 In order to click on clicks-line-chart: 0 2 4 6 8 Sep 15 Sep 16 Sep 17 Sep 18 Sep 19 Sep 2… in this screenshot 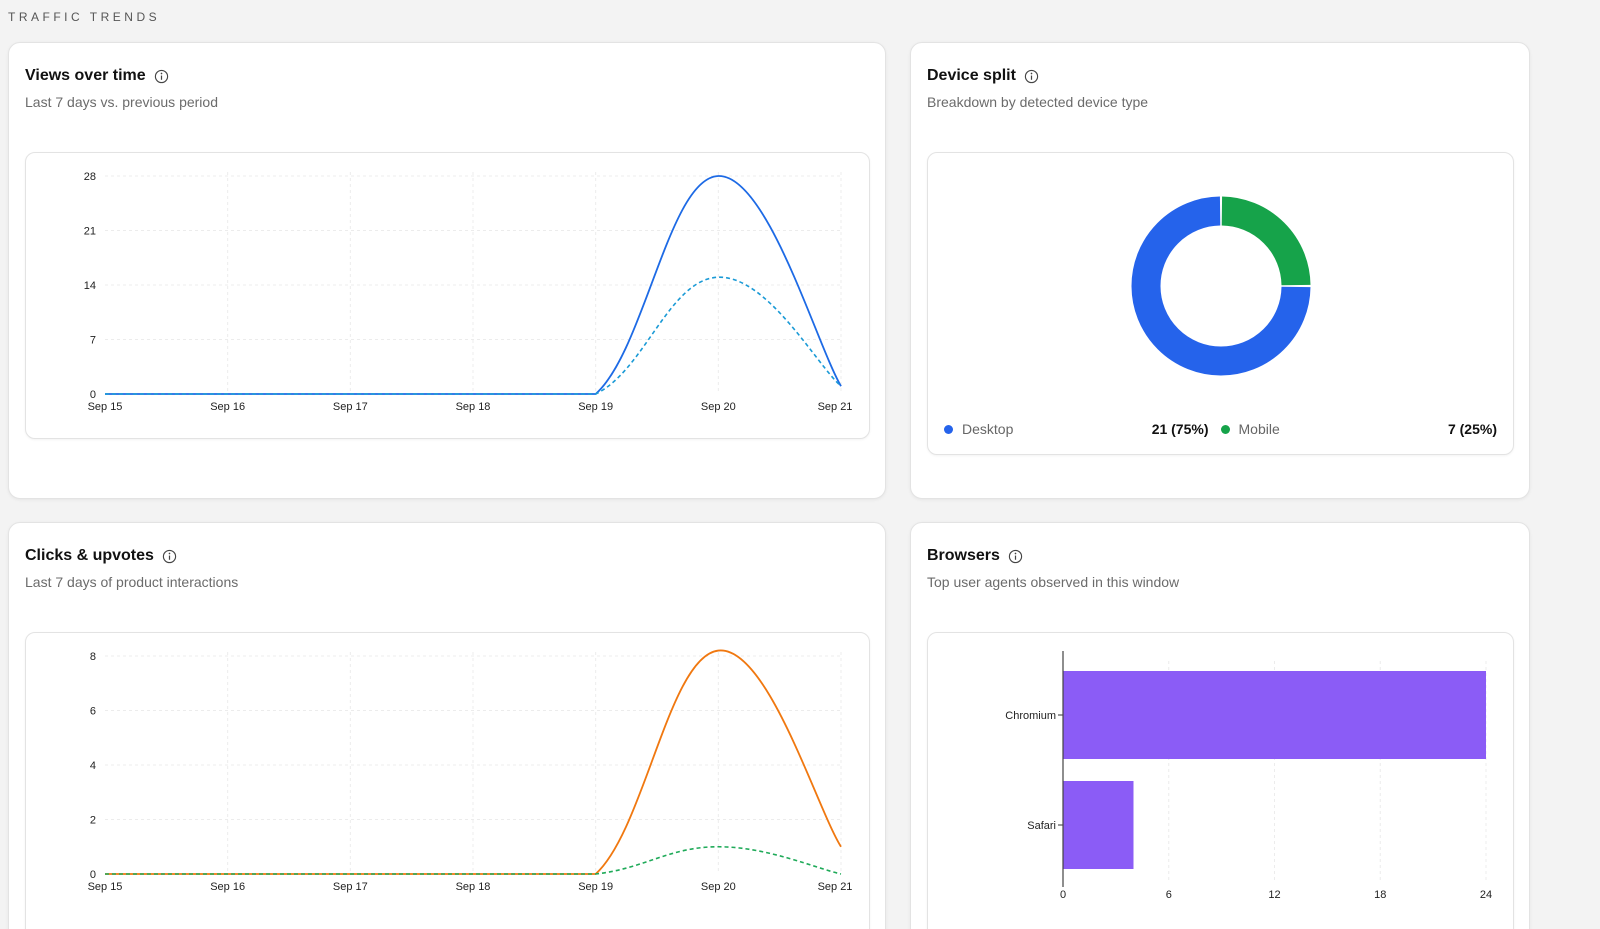, I will do `click(470, 771)`.